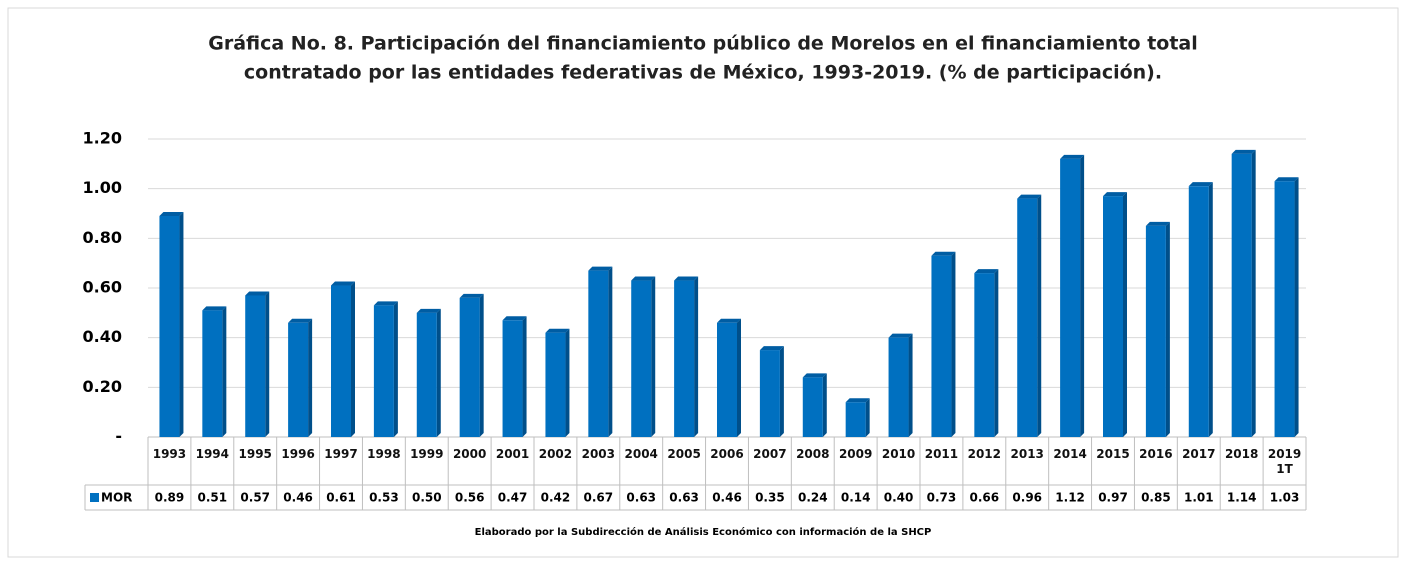  Describe the element at coordinates (942, 498) in the screenshot. I see `data-label: 0.73` at that location.